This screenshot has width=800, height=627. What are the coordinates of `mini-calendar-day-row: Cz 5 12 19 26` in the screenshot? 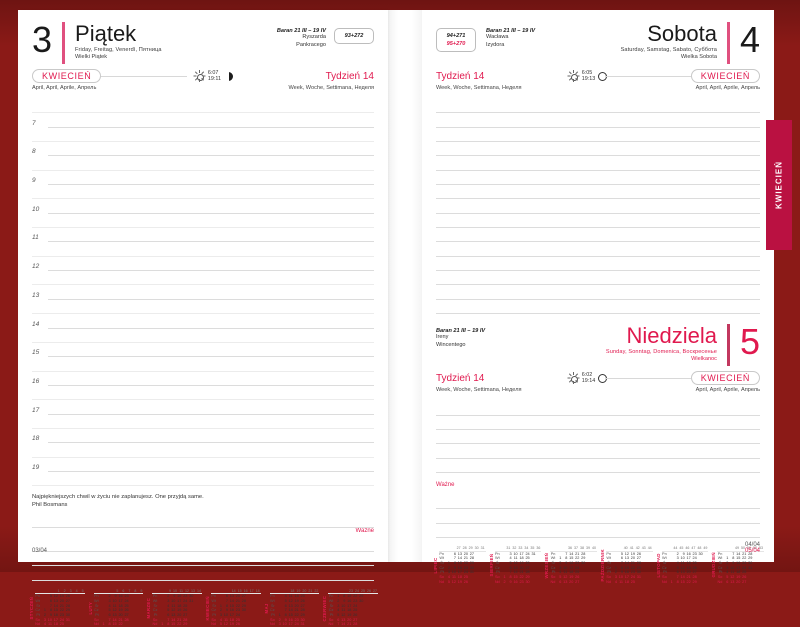 It's located at (685, 568).